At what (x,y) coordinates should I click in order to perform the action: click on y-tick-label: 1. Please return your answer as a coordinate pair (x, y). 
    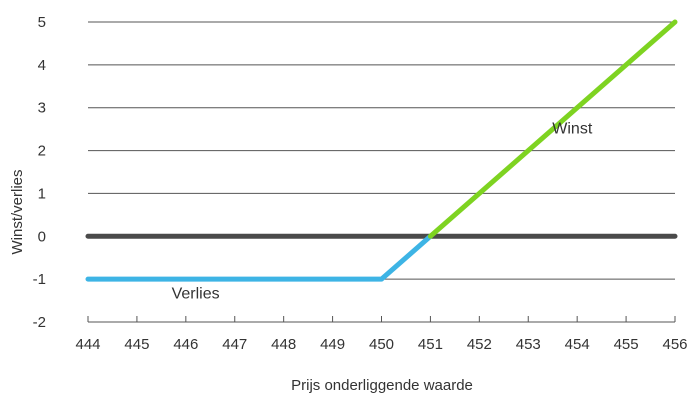
    Looking at the image, I should click on (42, 193).